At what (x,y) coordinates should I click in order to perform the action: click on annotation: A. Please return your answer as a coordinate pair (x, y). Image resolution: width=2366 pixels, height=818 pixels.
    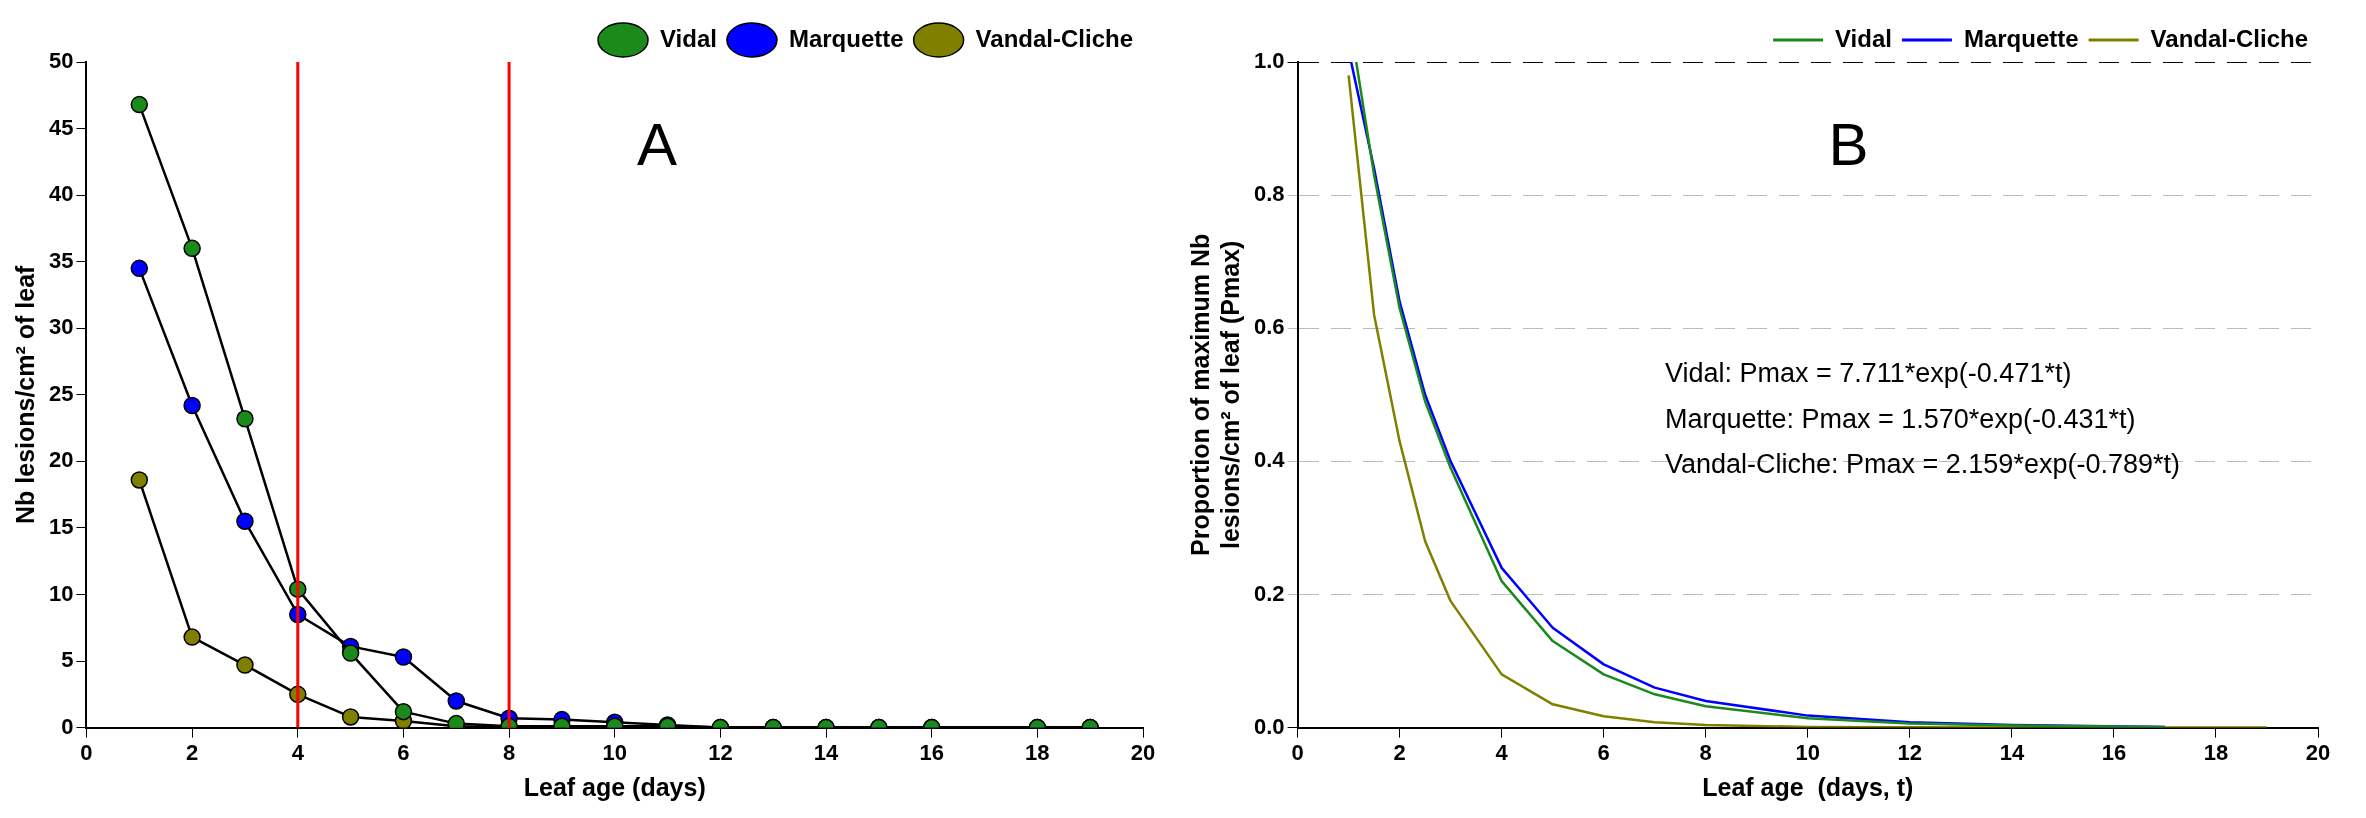
    Looking at the image, I should click on (657, 145).